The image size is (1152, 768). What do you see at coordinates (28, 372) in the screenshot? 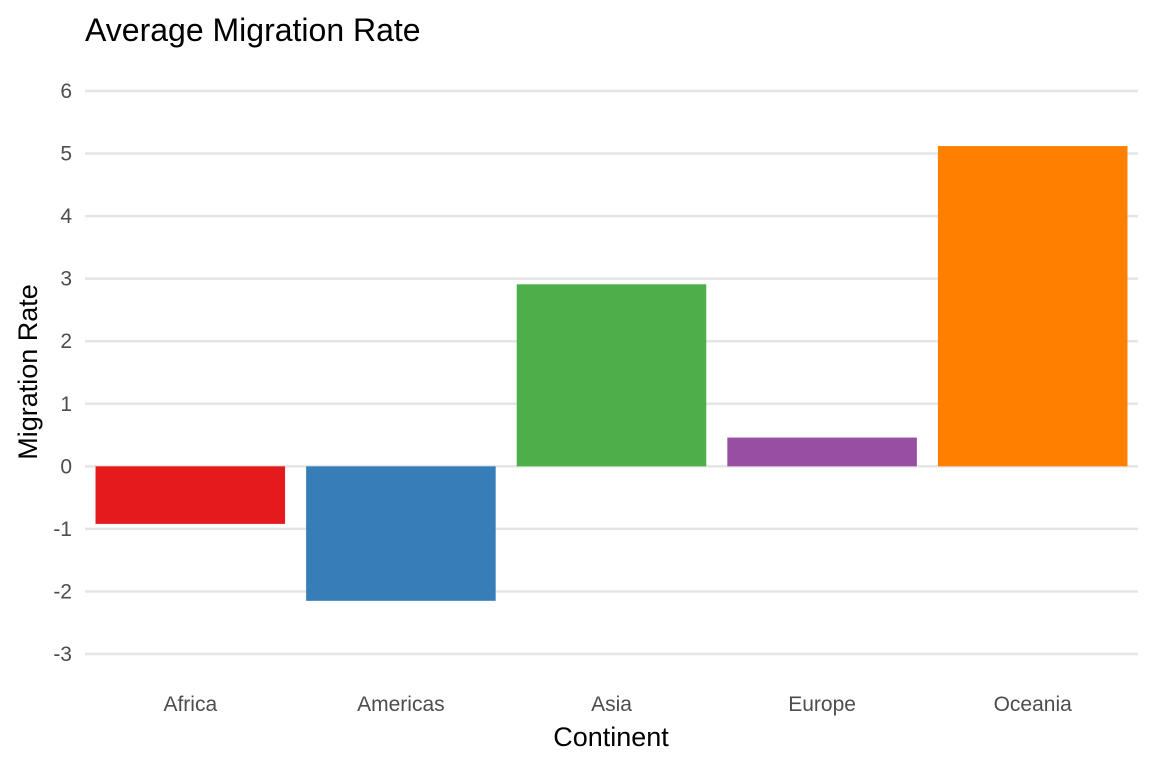
I see `y-axis-title: Migration Rate` at bounding box center [28, 372].